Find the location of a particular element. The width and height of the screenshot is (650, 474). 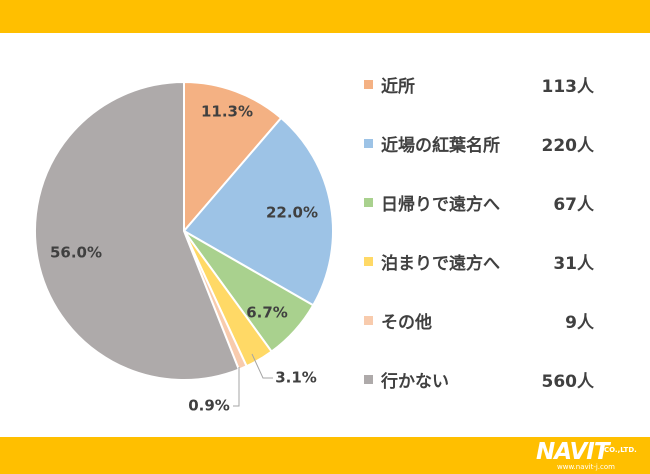

data-label-day-trip: 6.7% is located at coordinates (267, 313).